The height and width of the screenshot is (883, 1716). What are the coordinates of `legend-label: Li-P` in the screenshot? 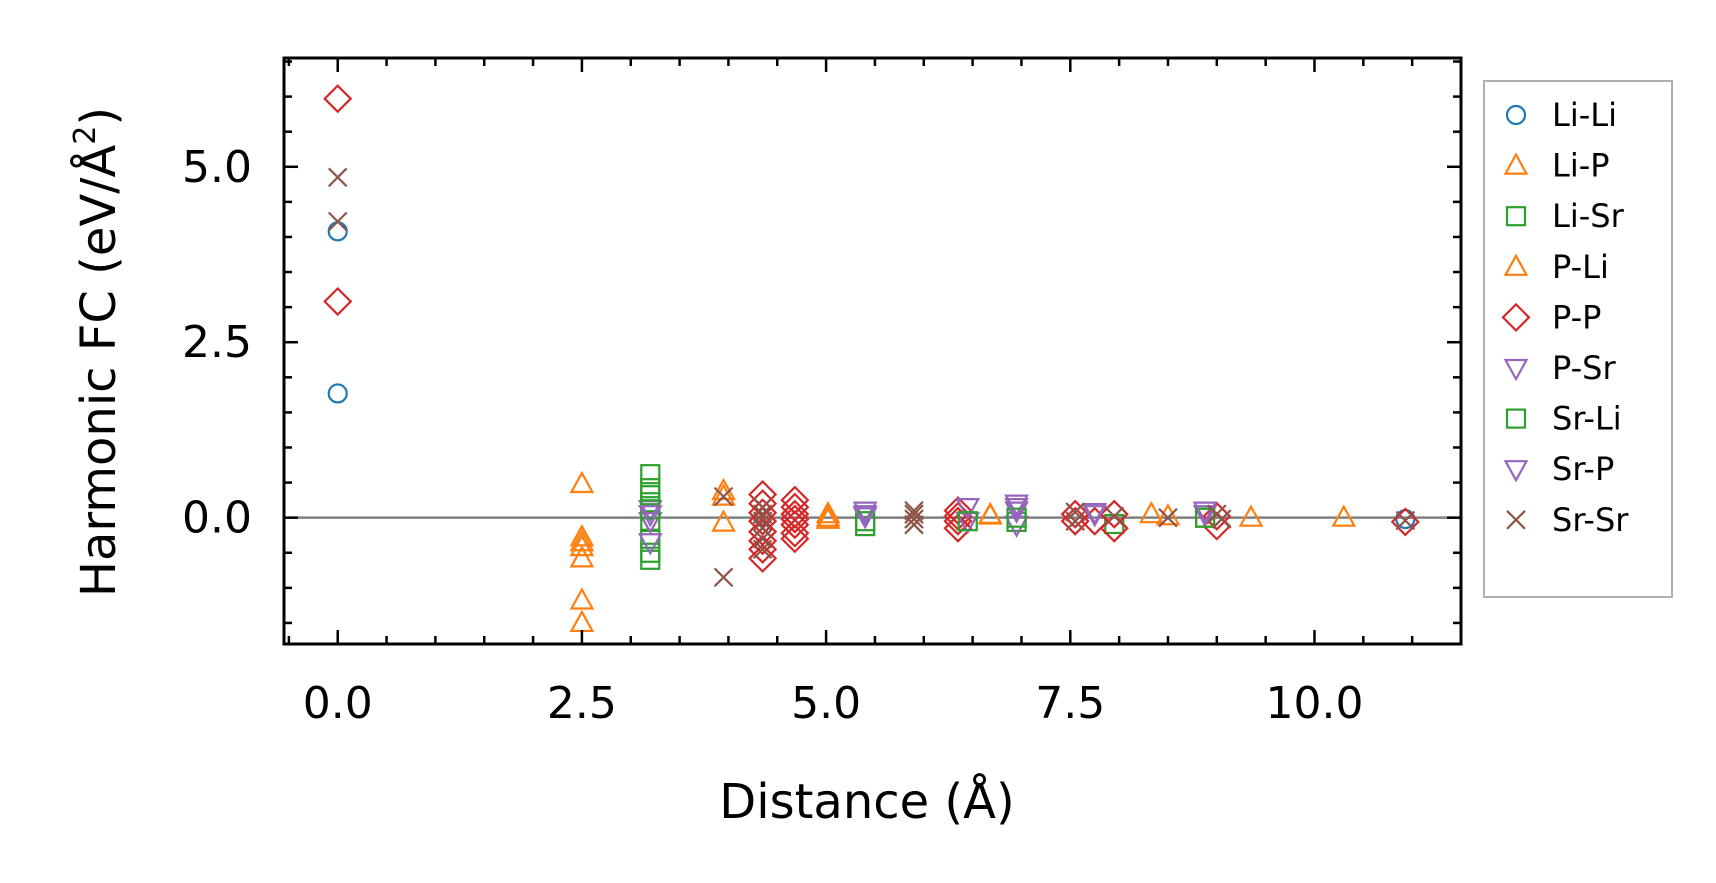 It's located at (1581, 166).